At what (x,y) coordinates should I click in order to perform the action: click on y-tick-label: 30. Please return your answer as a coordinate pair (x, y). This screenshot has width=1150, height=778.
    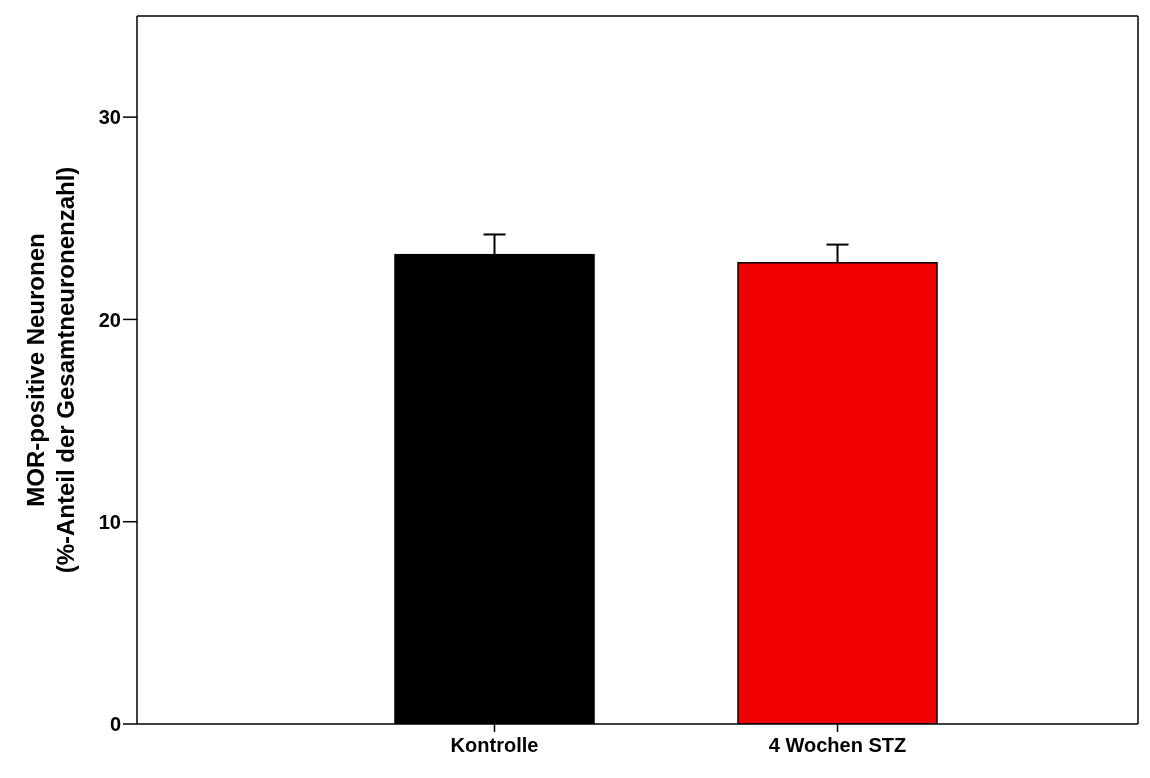
    Looking at the image, I should click on (109, 117).